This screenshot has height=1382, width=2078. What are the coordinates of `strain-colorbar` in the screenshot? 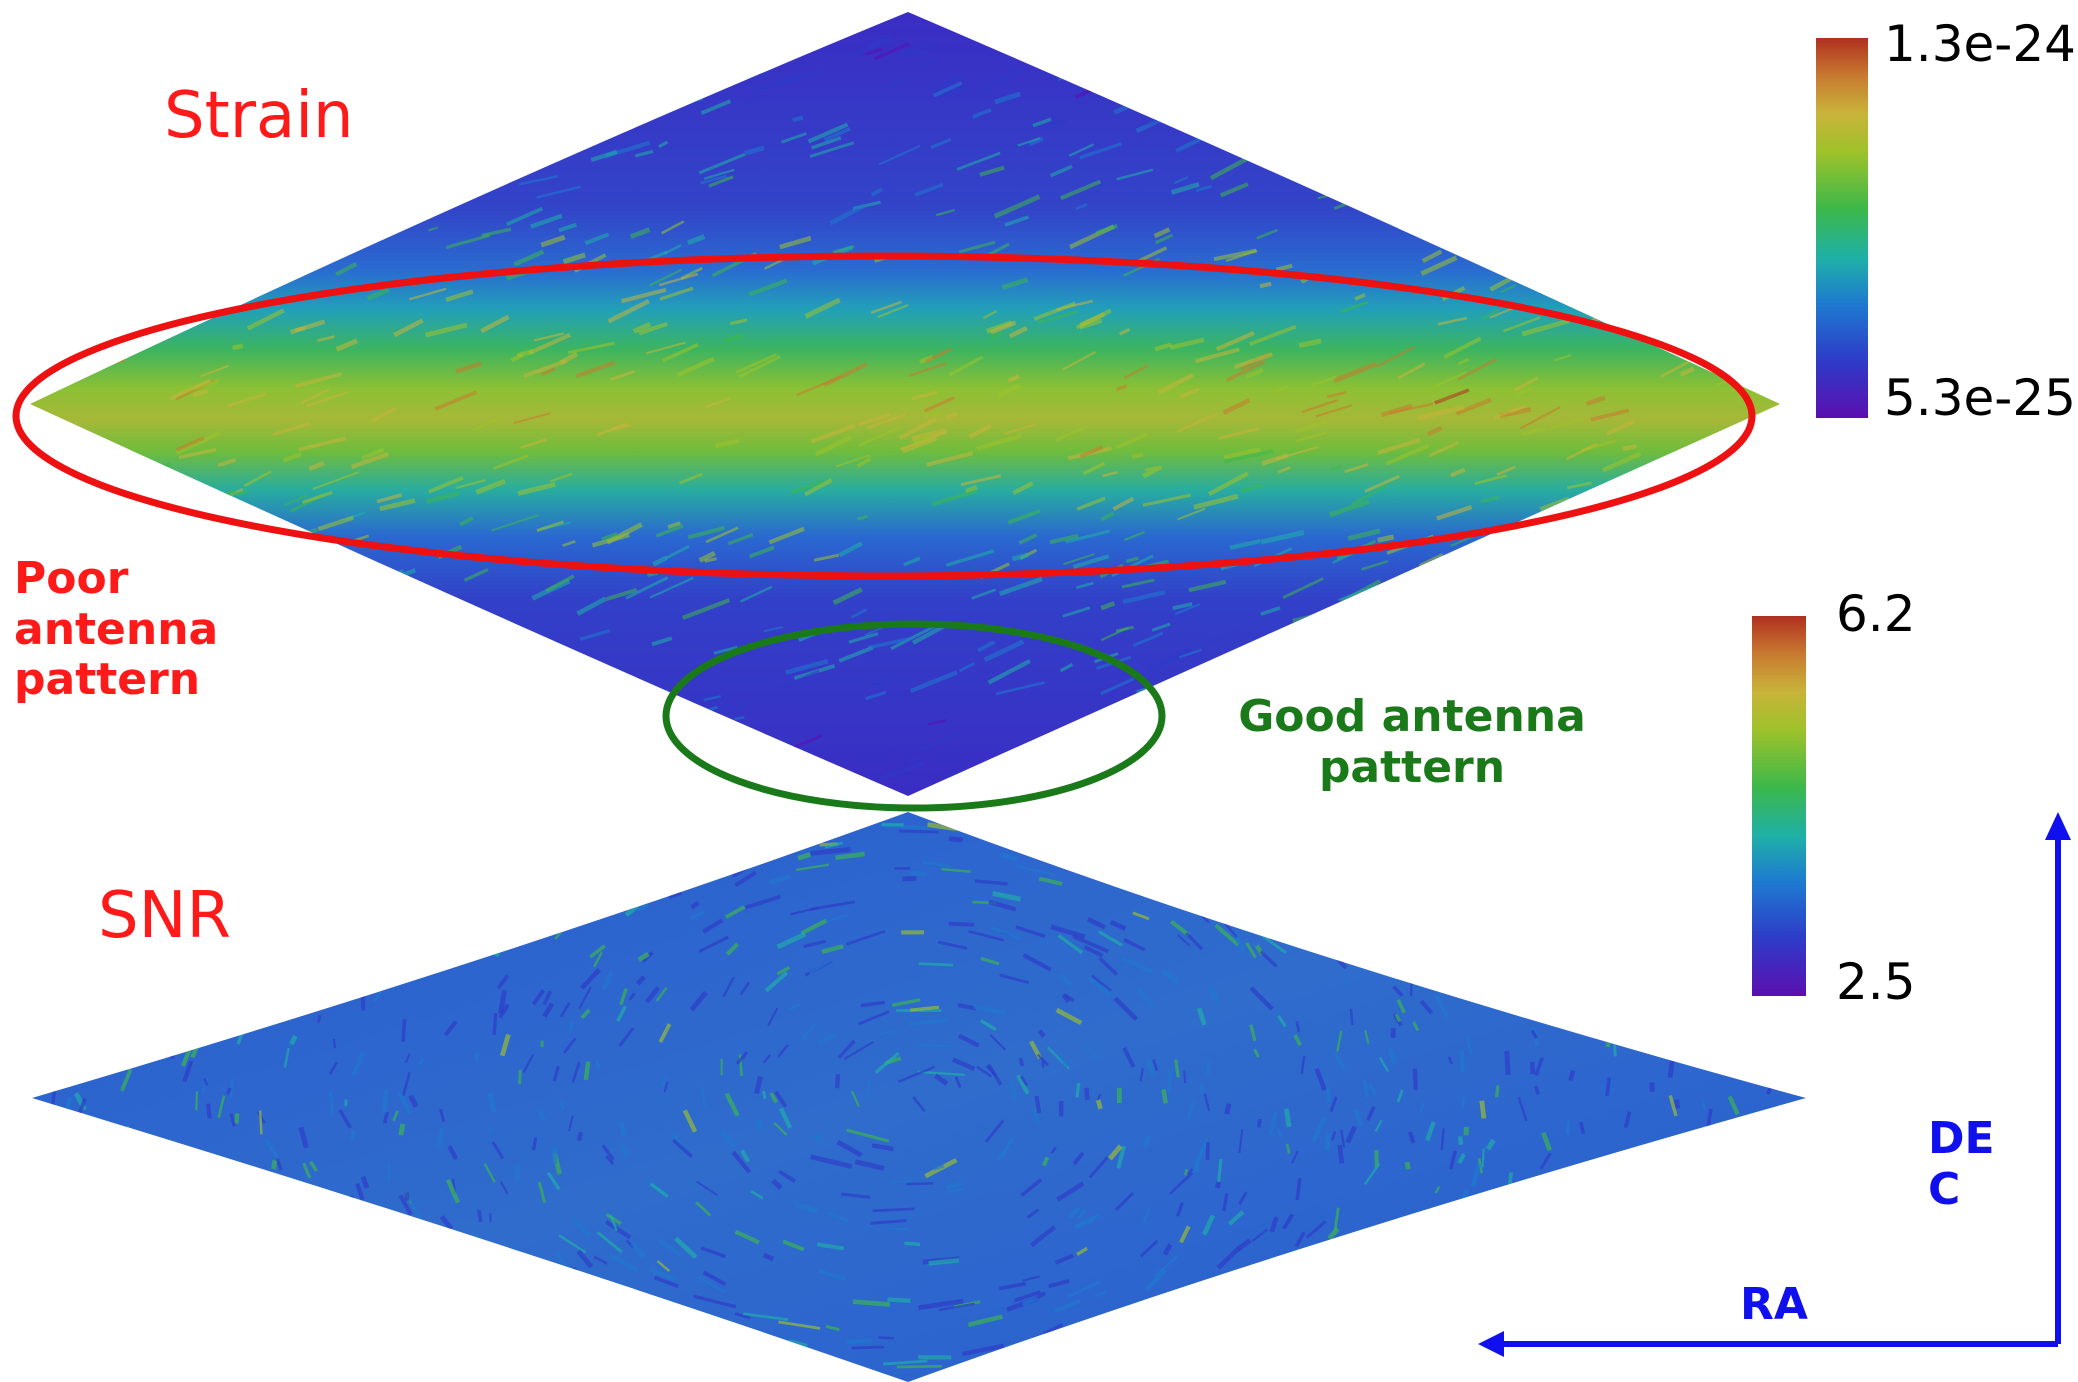 It's located at (1842, 228).